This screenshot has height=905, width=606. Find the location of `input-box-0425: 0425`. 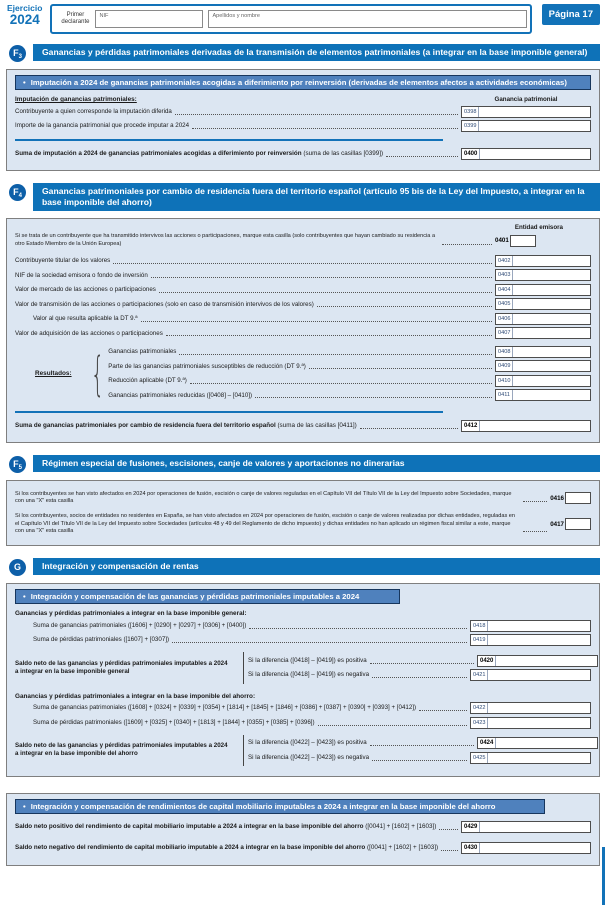

input-box-0425: 0425 is located at coordinates (530, 757).